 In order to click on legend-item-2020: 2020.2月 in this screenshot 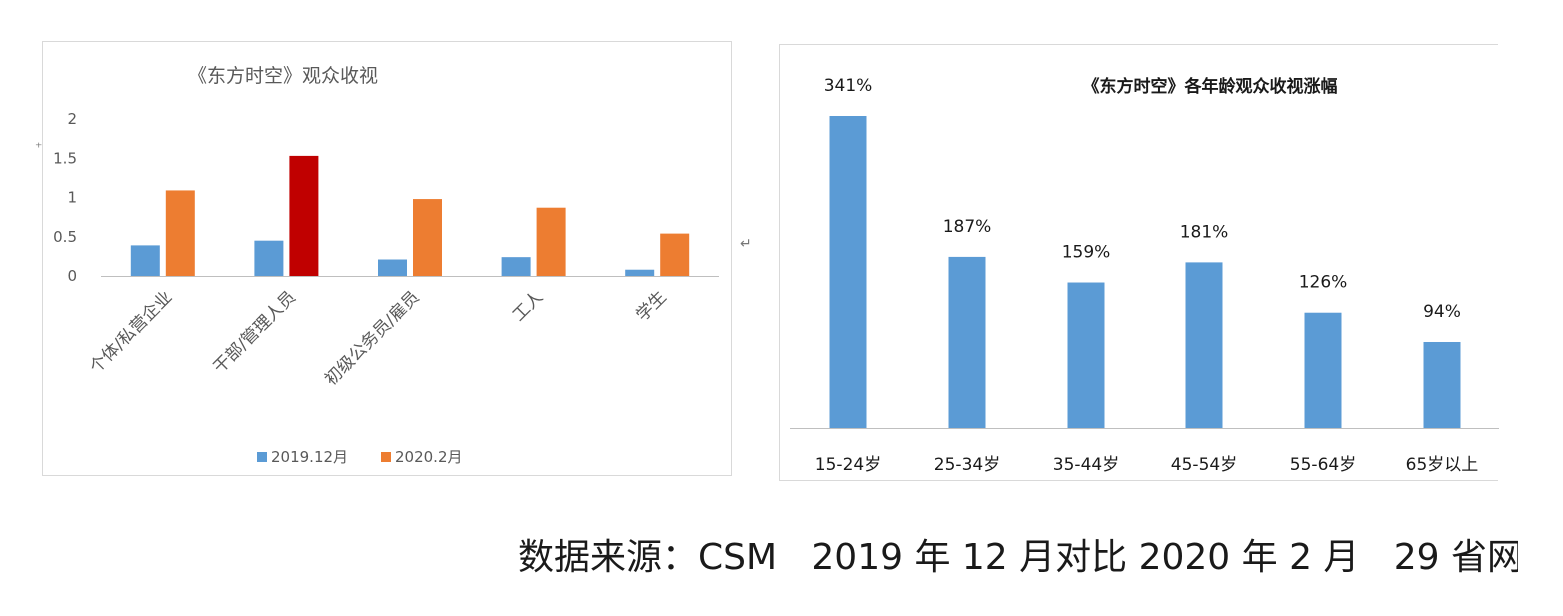, I will do `click(422, 456)`.